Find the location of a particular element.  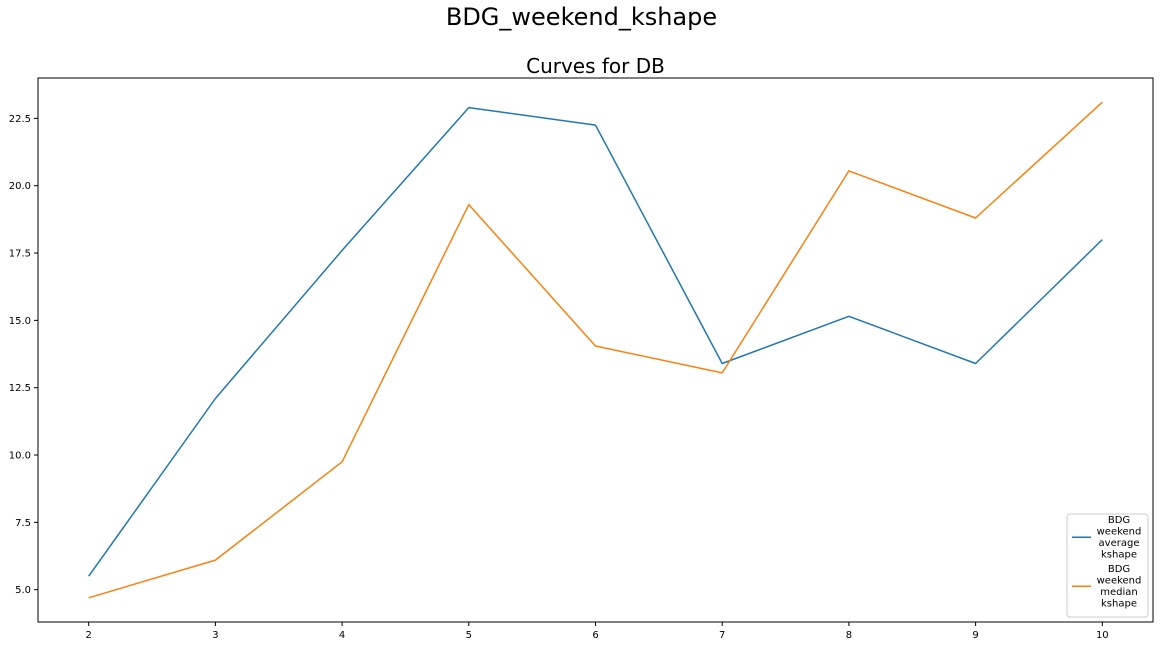

y-tick-label: 10.0 is located at coordinates (20, 456).